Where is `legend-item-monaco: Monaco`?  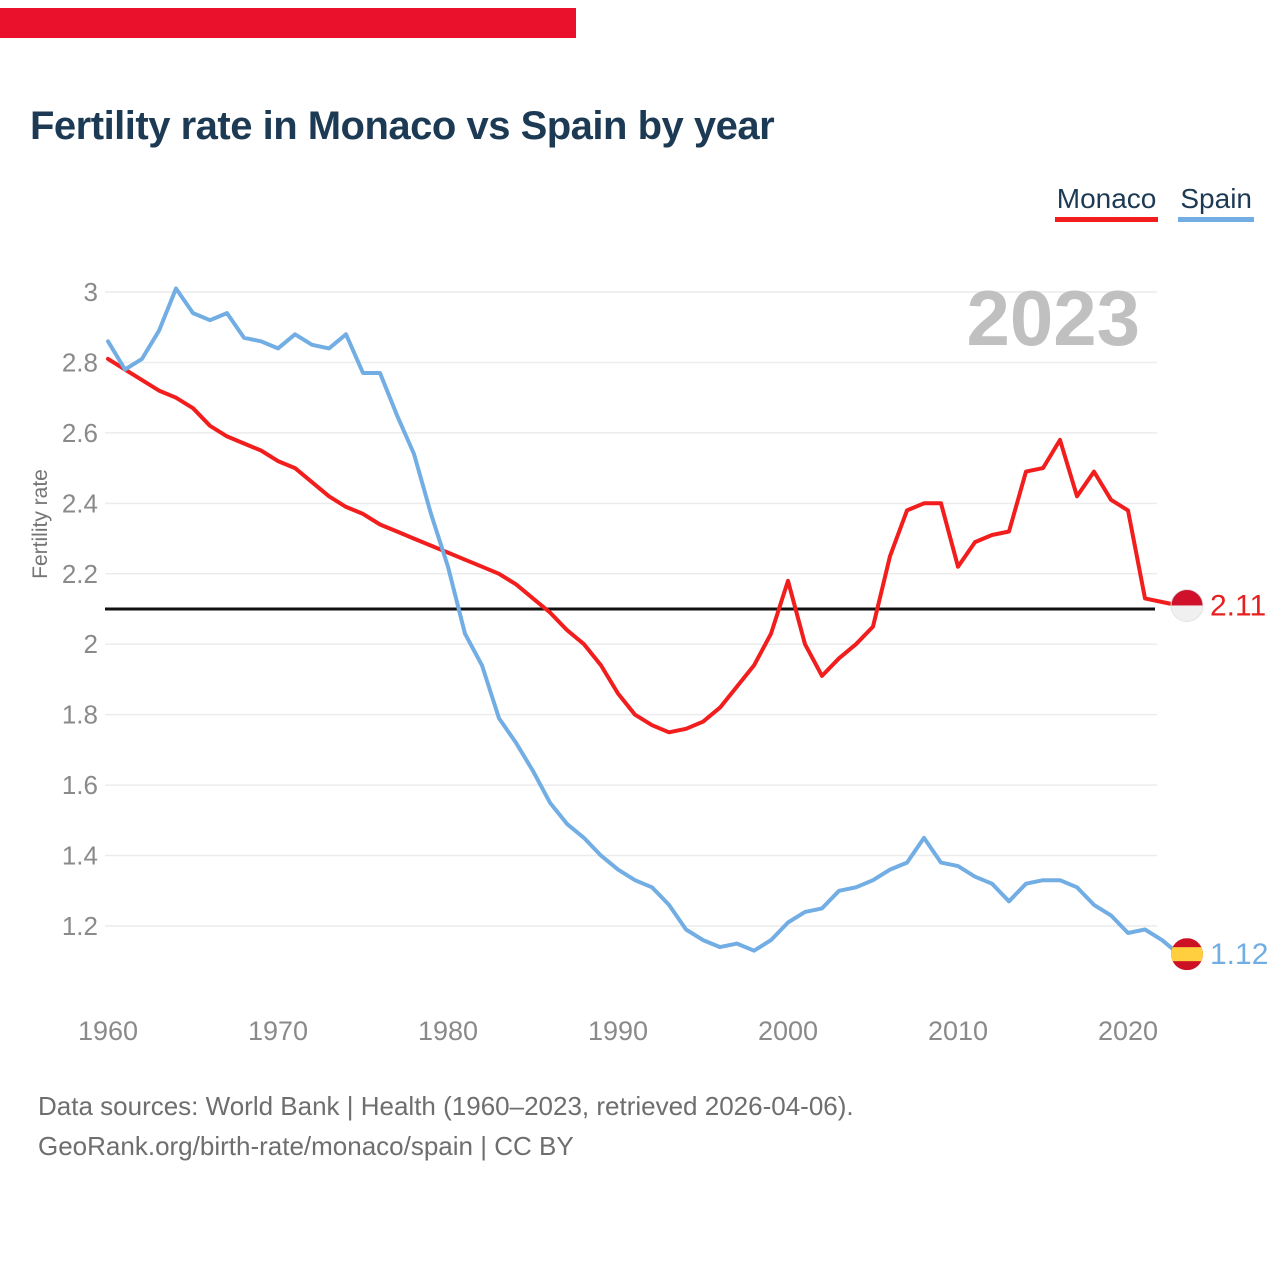 legend-item-monaco: Monaco is located at coordinates (1106, 203).